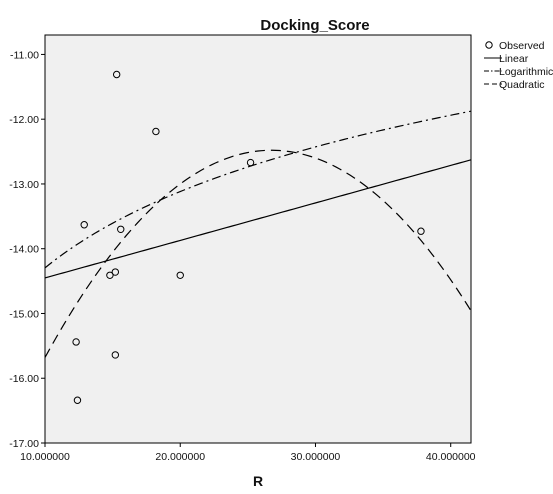 Image resolution: width=553 pixels, height=494 pixels. What do you see at coordinates (526, 72) in the screenshot?
I see `legend-label-logarithmic: Logarithmic` at bounding box center [526, 72].